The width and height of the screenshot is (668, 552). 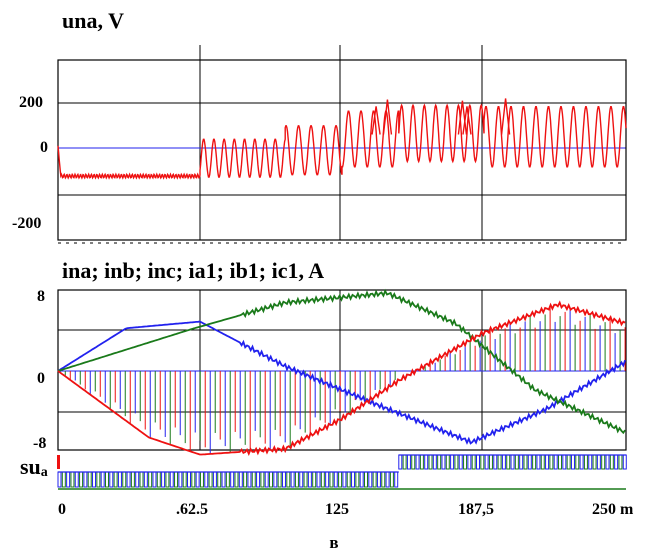 I want to click on figure-caption: в, so click(x=333, y=542).